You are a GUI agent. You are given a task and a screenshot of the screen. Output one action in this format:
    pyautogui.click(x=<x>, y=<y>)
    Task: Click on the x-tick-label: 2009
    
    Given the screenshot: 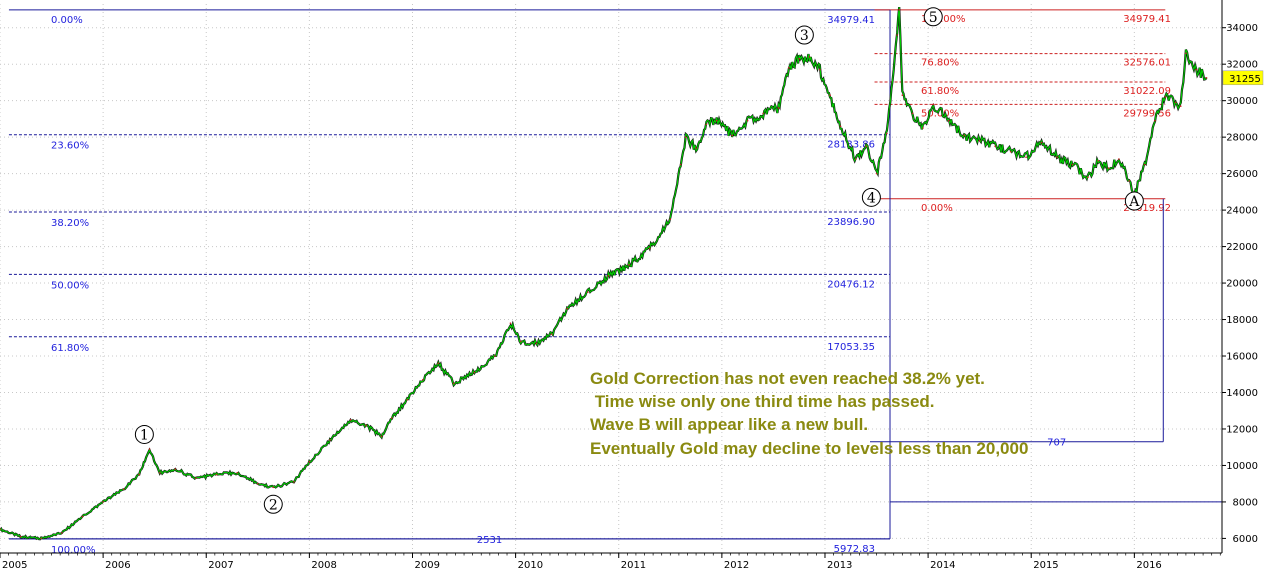 What is the action you would take?
    pyautogui.click(x=426, y=565)
    